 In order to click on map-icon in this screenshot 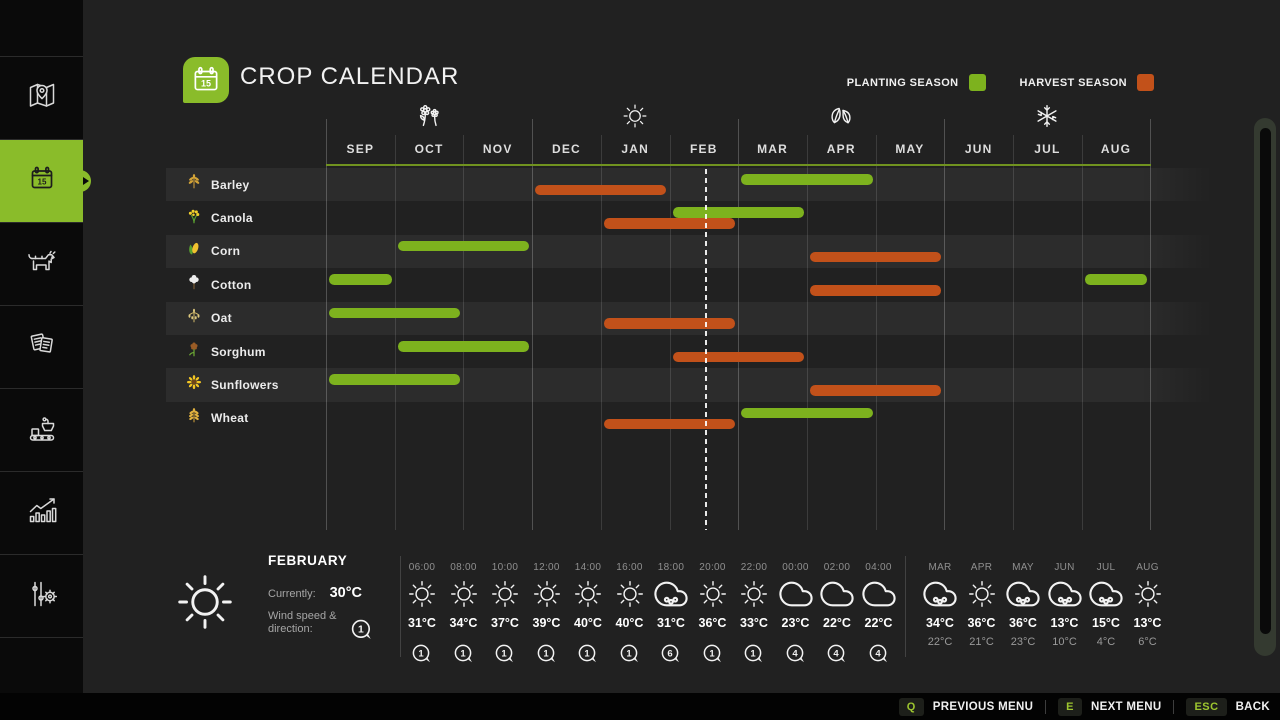, I will do `click(42, 98)`.